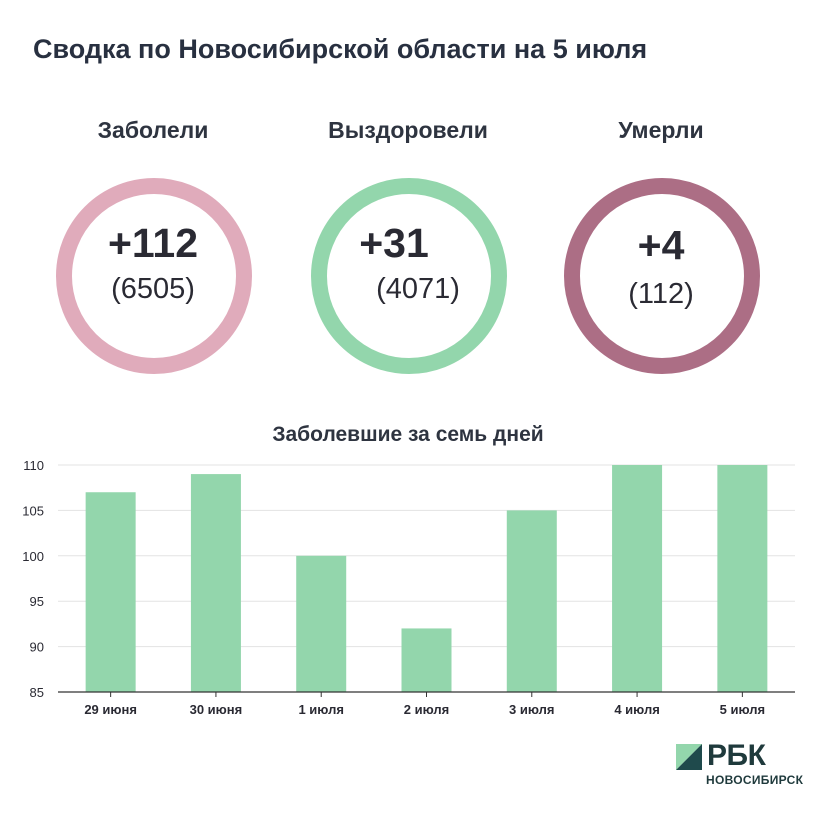  I want to click on stat-cases-delta: +112, so click(153, 243).